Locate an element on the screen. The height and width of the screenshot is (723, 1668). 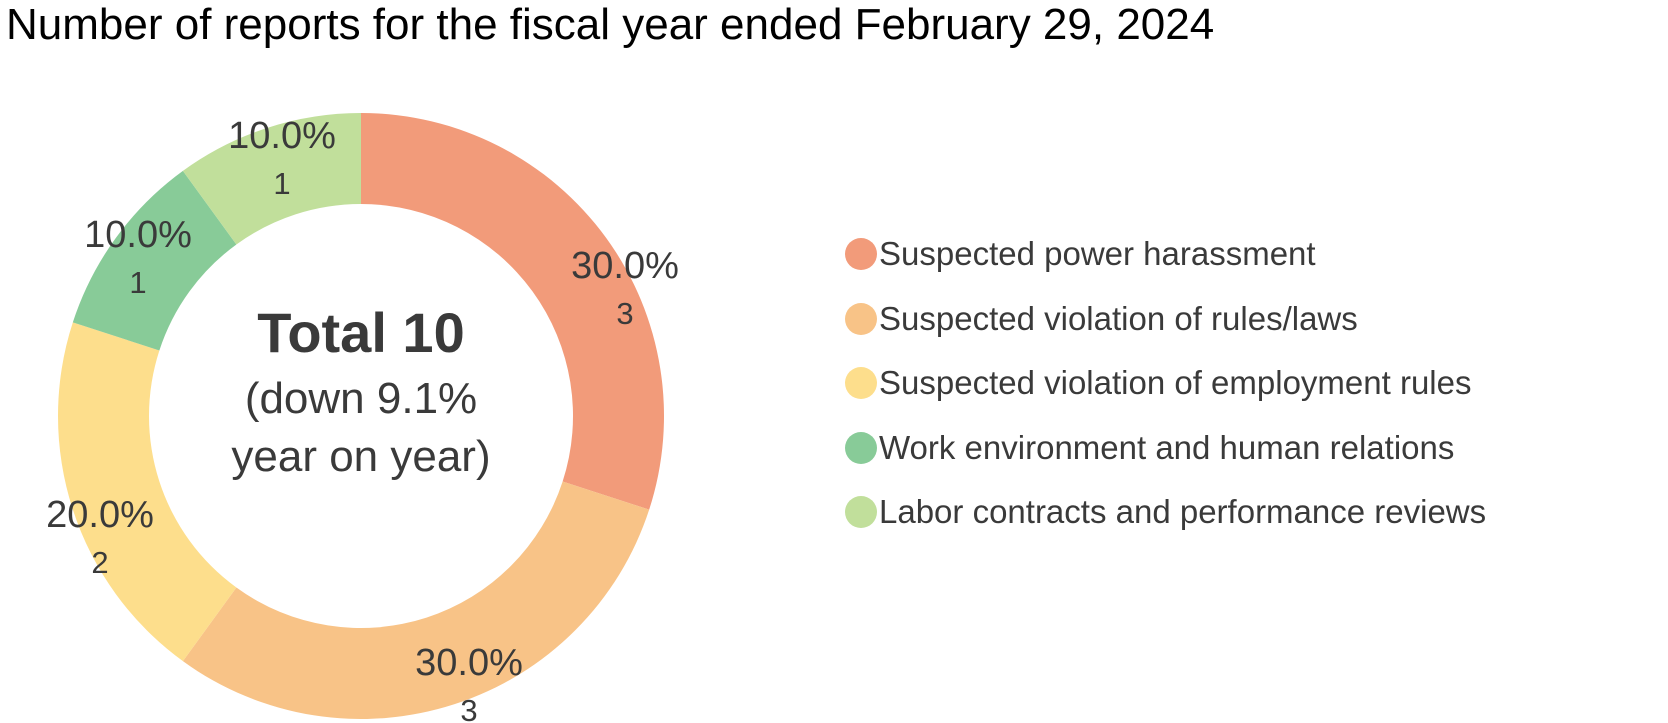
center-change-line1: (down 9.1% is located at coordinates (361, 398).